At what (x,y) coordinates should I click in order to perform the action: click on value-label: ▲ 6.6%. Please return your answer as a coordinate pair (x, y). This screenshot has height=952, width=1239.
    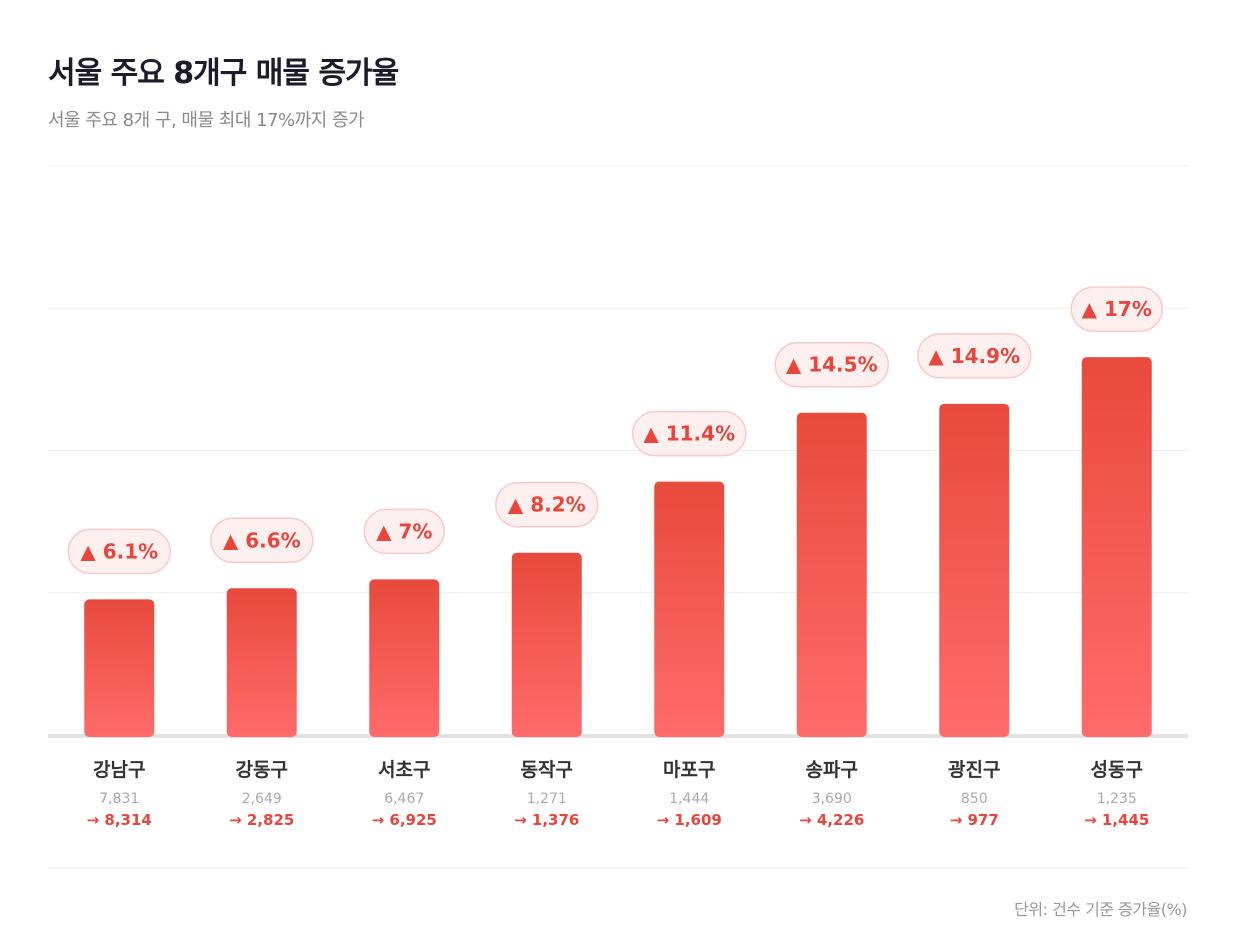
    Looking at the image, I should click on (262, 540).